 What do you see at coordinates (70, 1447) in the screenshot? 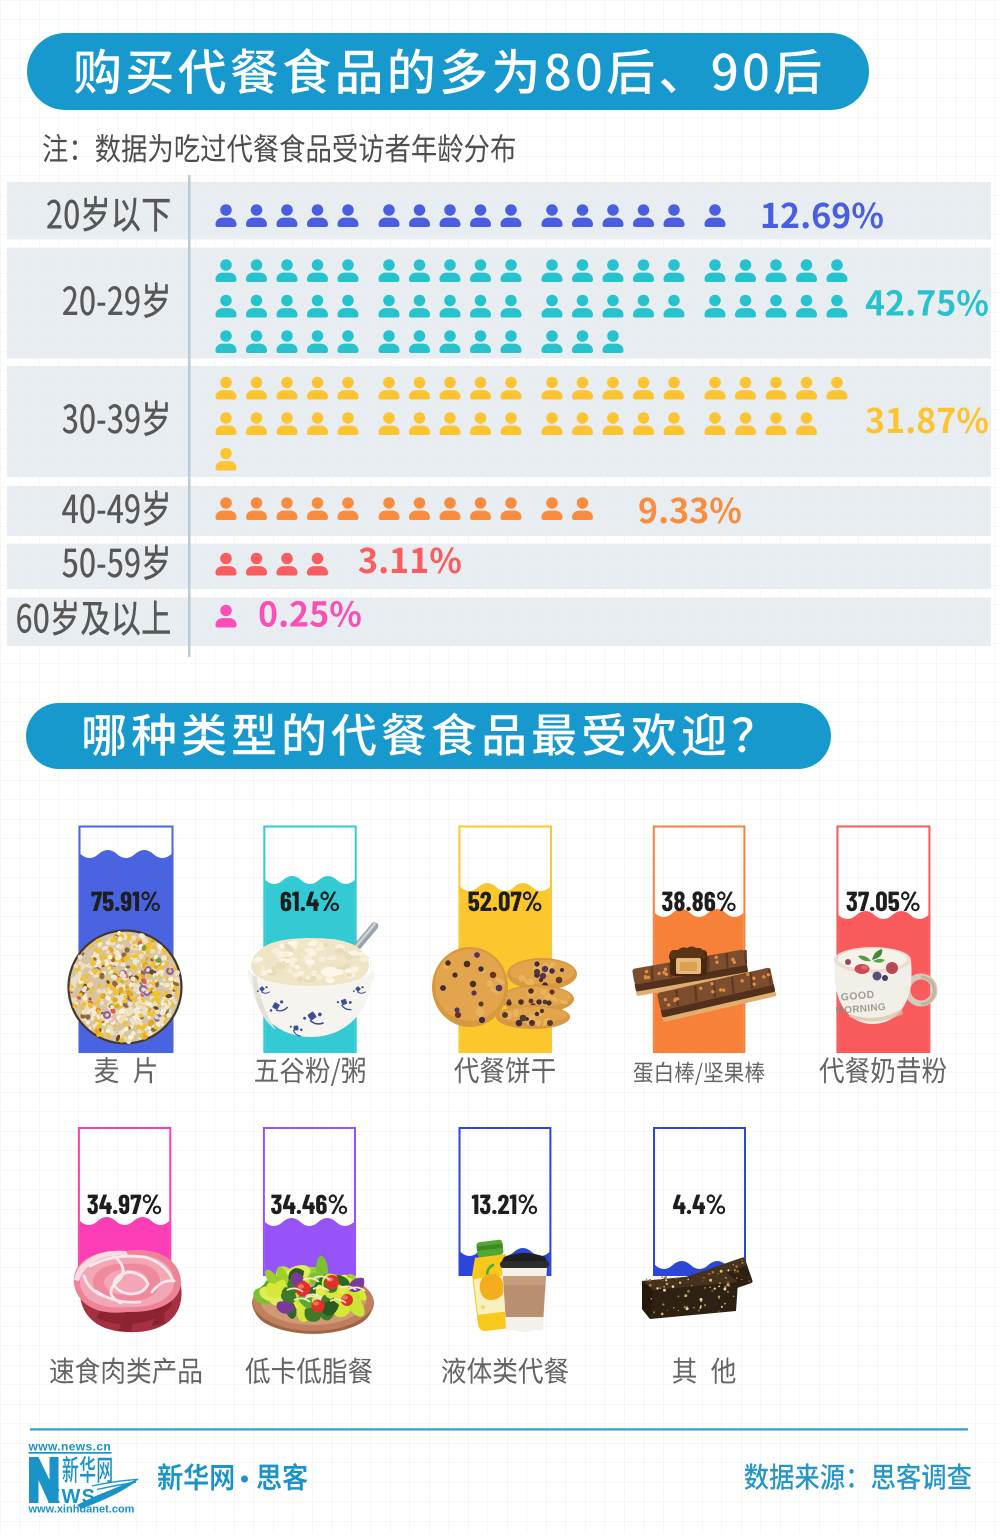
I see `svg-text: www.news.cn` at bounding box center [70, 1447].